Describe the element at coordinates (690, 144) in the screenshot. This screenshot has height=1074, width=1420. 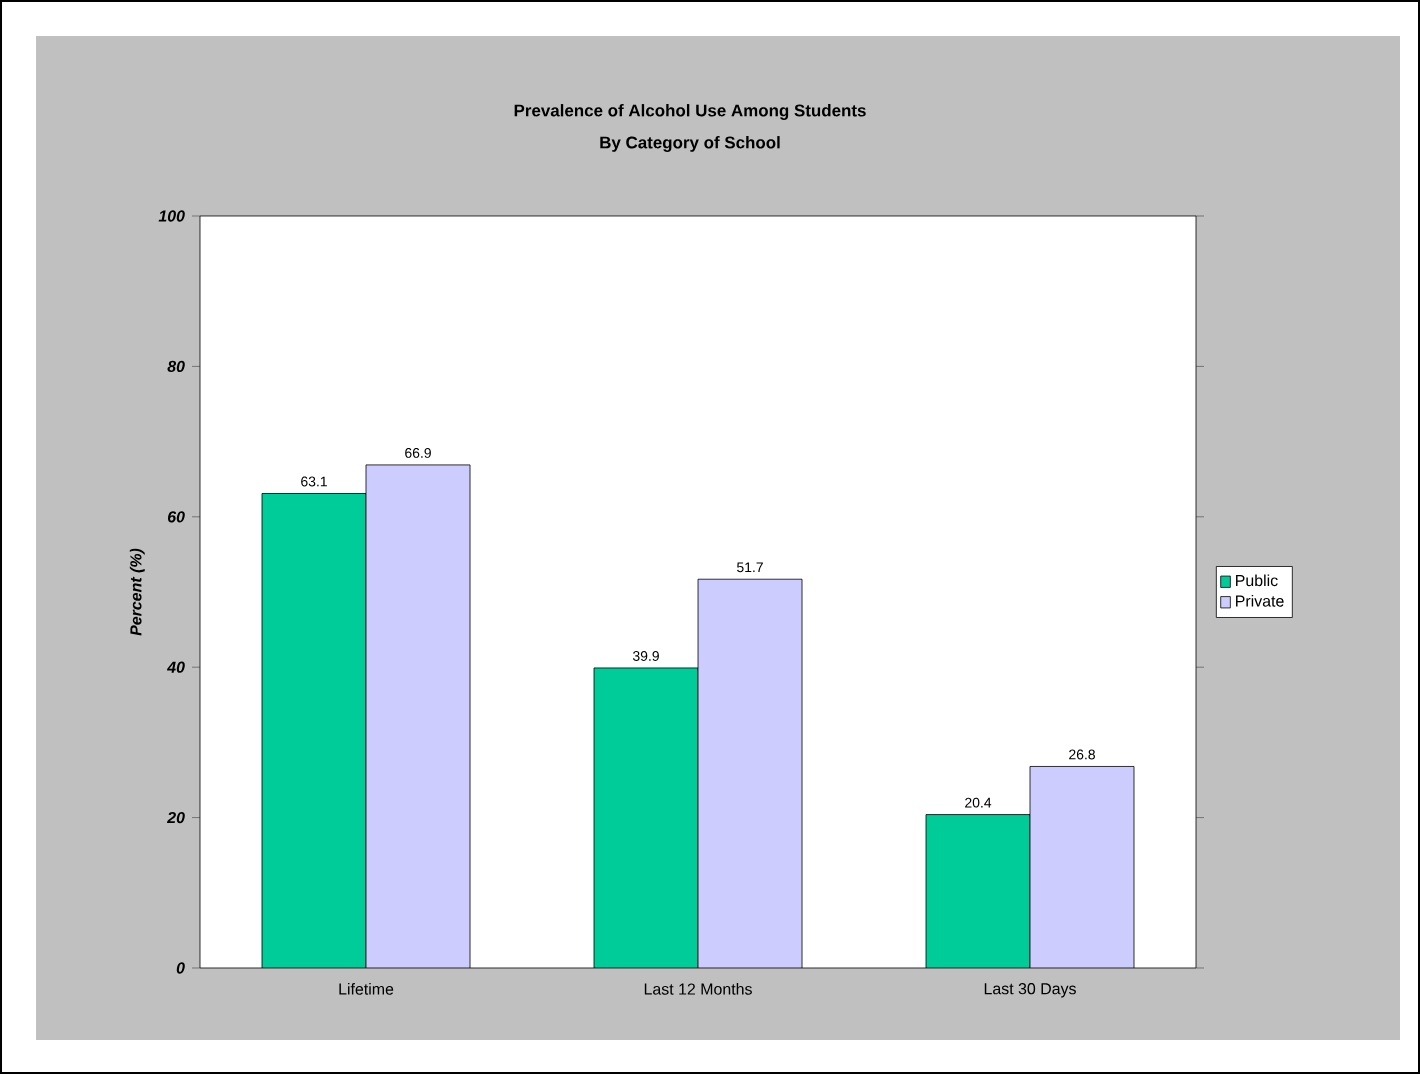
I see `chart-subtitle: By Category of School` at that location.